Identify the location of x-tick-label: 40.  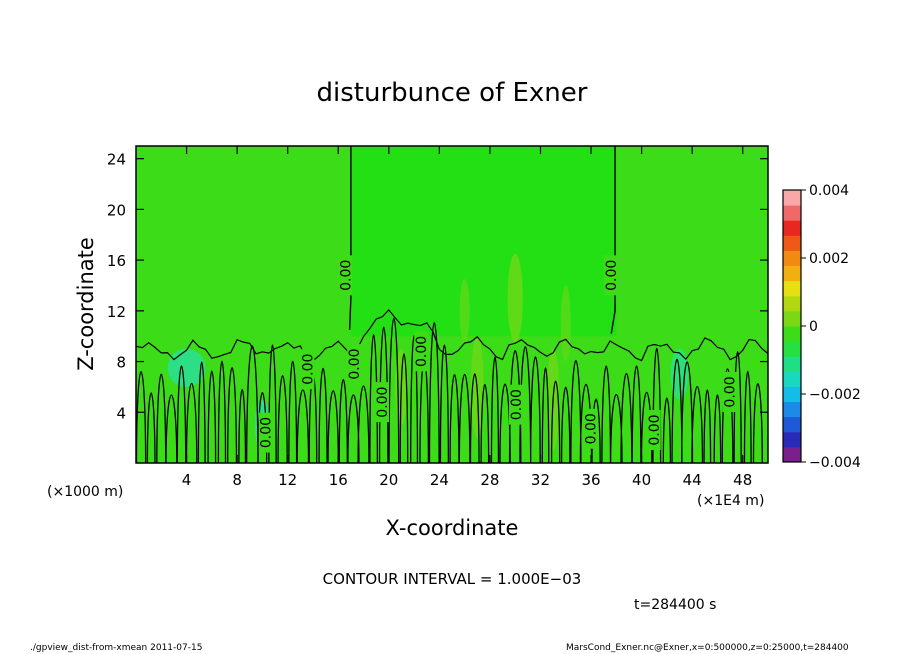
(641, 480).